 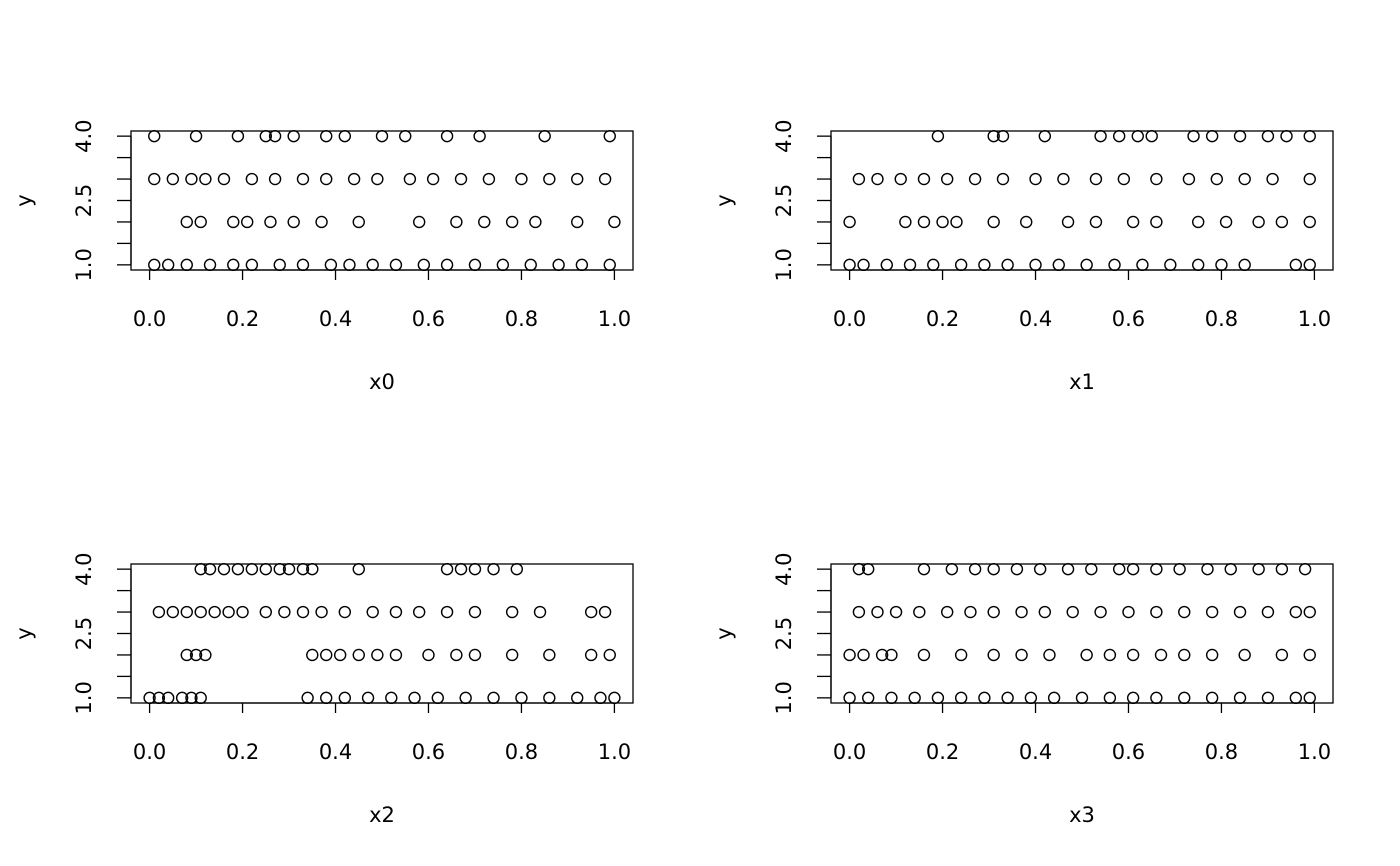 I want to click on plot-frame, so click(x=1082, y=200).